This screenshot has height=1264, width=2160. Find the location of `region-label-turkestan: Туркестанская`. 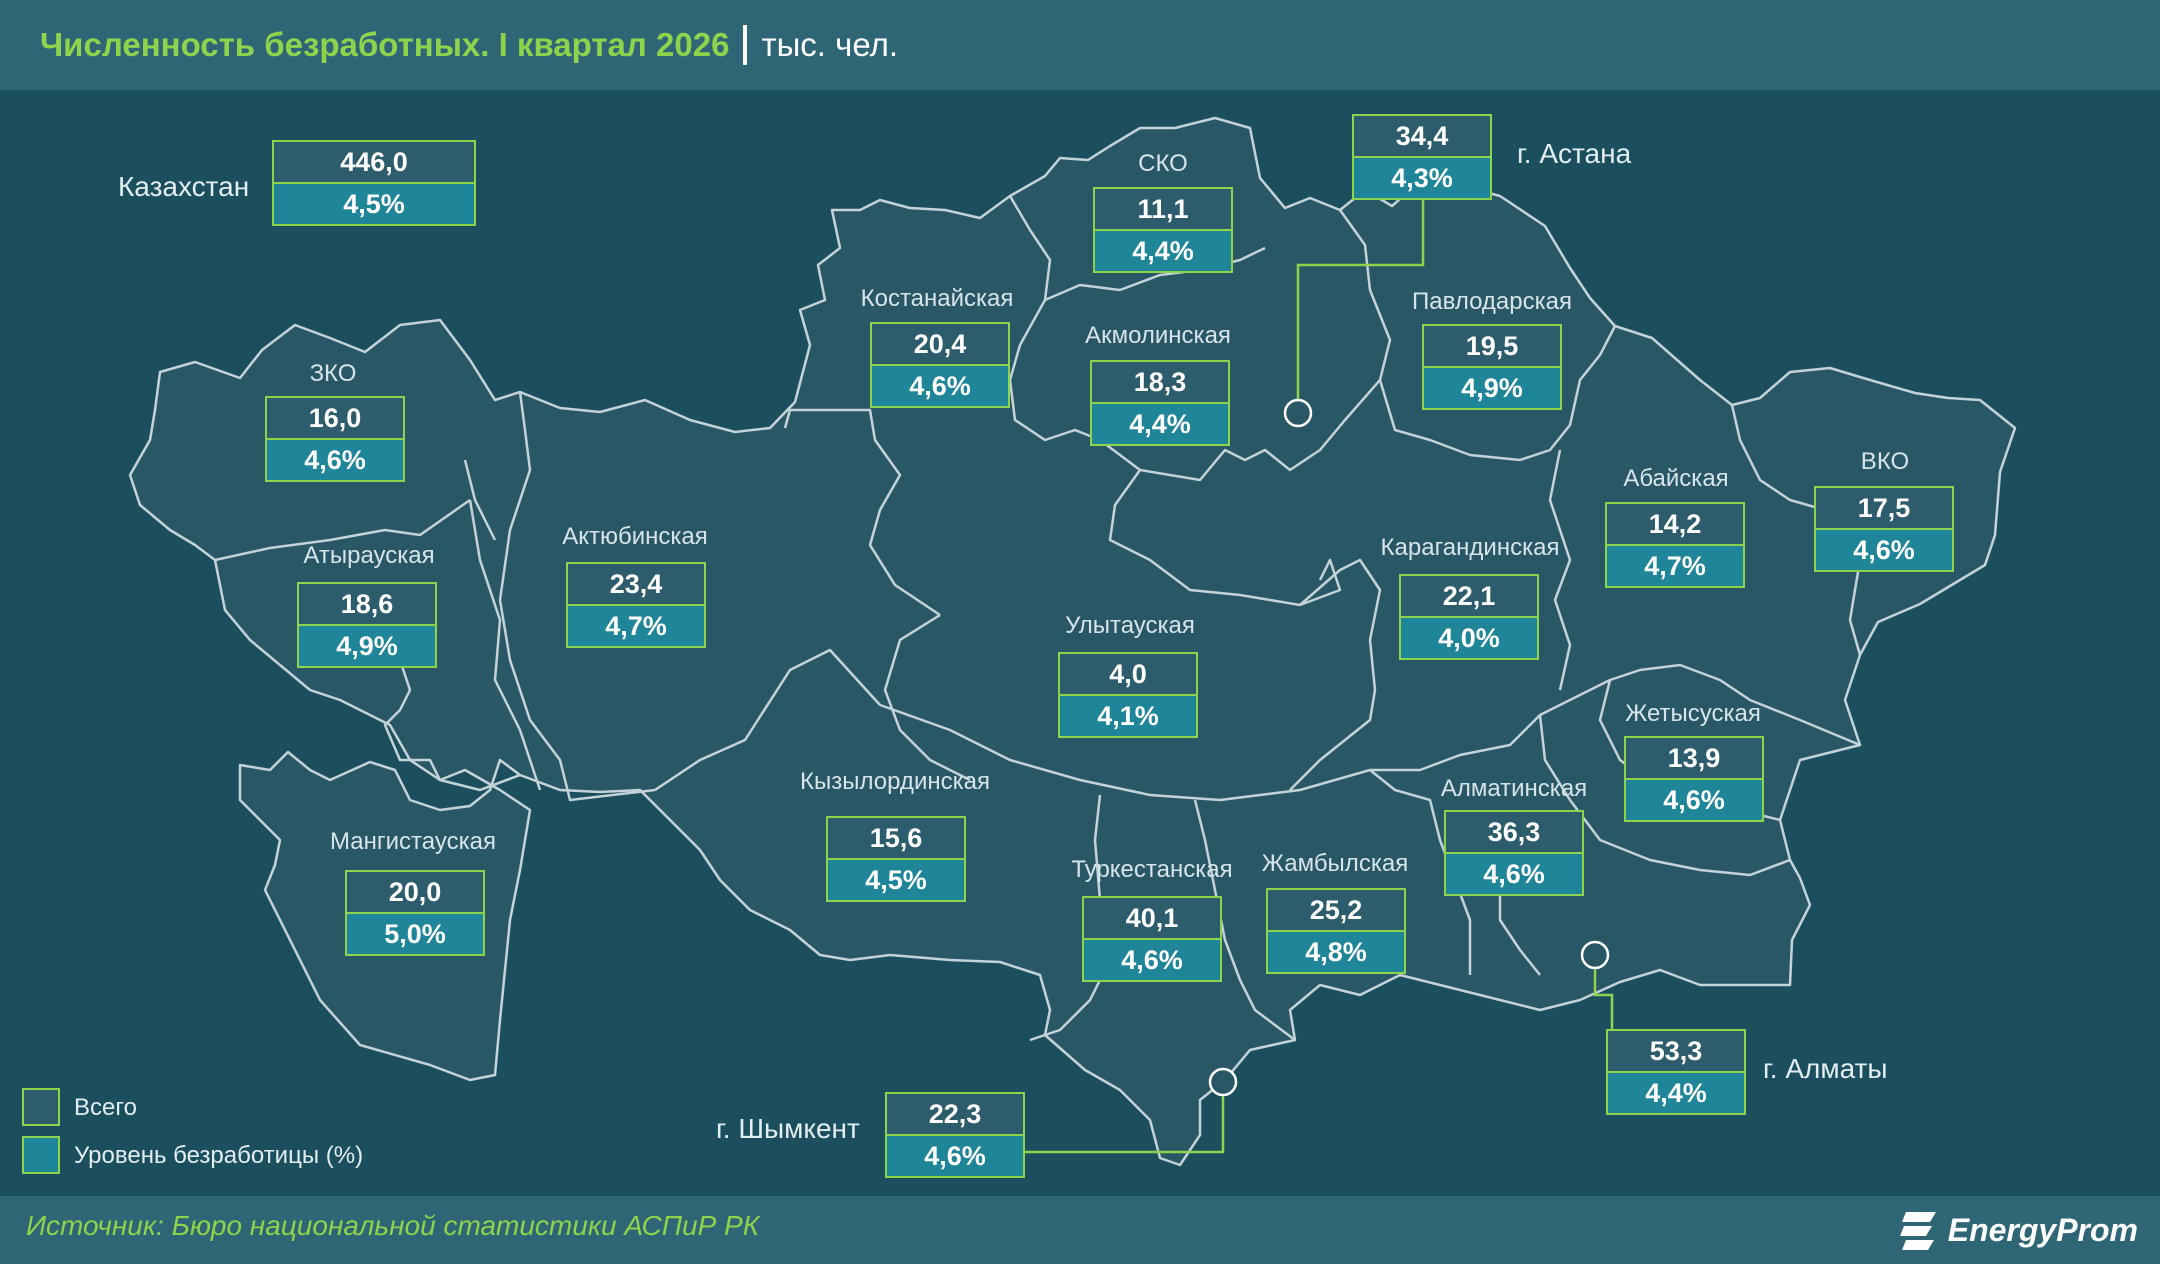

region-label-turkestan: Туркестанская is located at coordinates (1152, 869).